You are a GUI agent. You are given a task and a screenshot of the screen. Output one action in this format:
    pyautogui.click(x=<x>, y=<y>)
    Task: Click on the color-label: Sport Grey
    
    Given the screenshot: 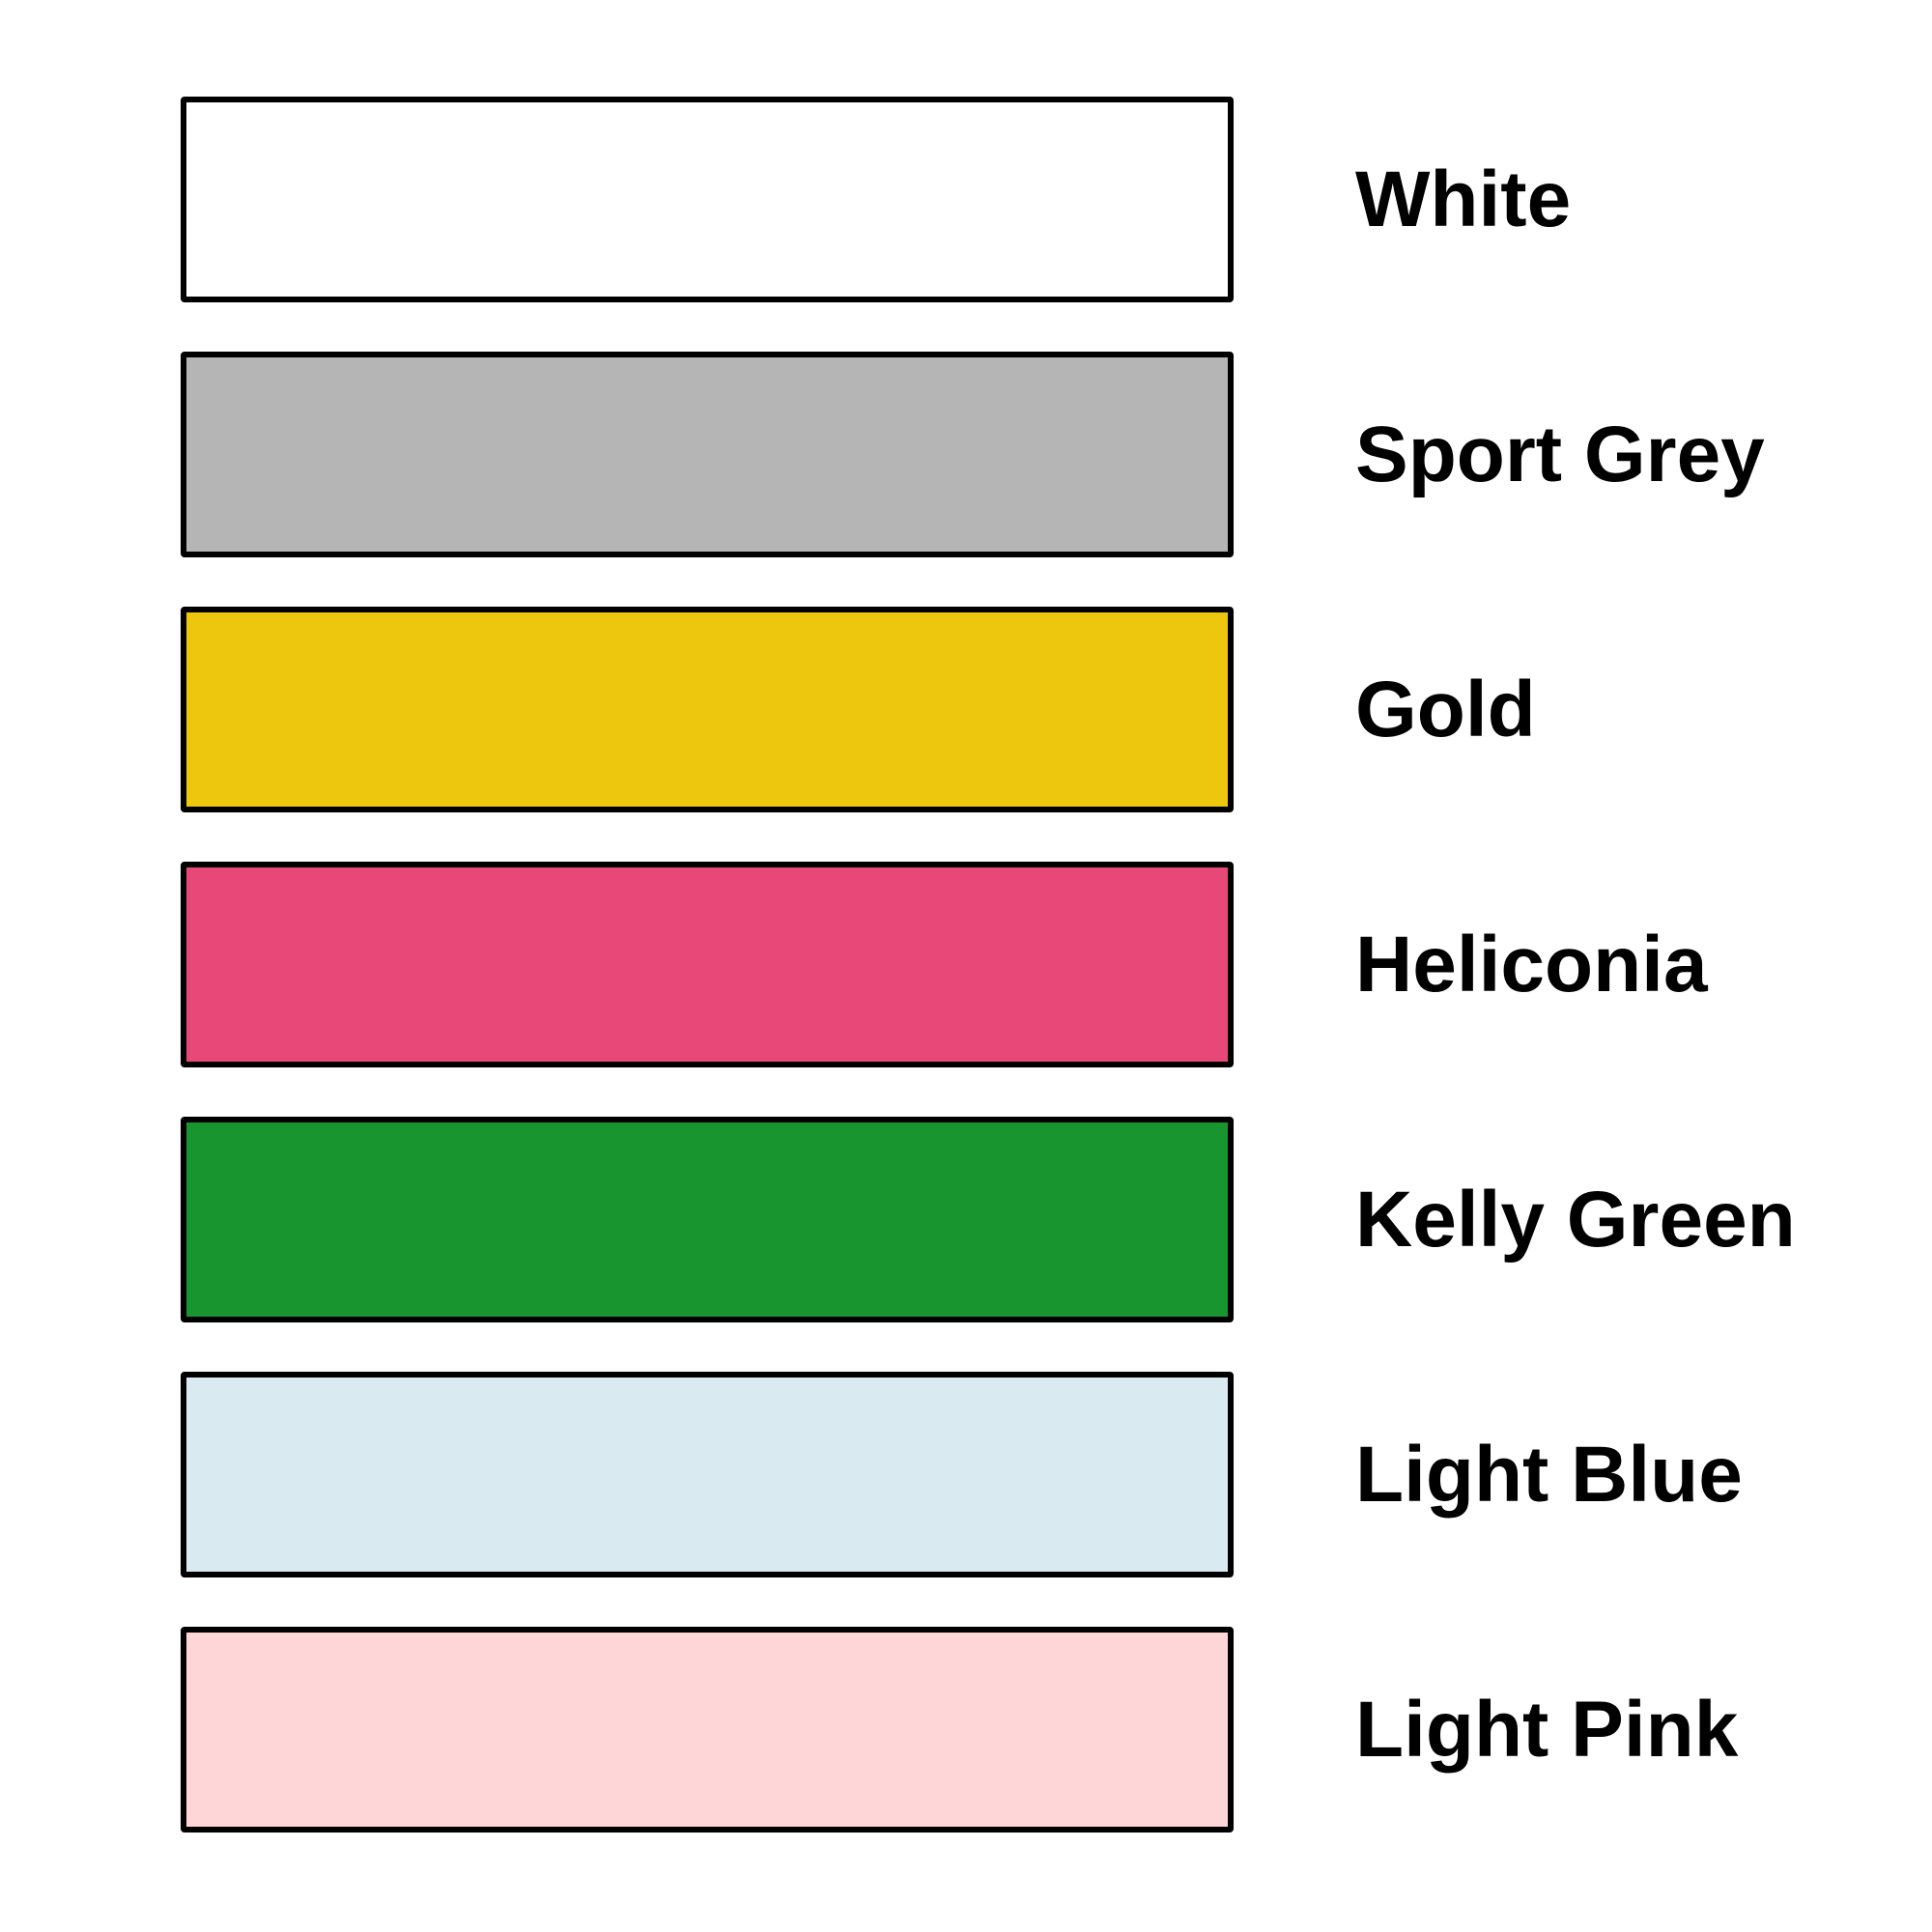 What is the action you would take?
    pyautogui.click(x=1560, y=454)
    